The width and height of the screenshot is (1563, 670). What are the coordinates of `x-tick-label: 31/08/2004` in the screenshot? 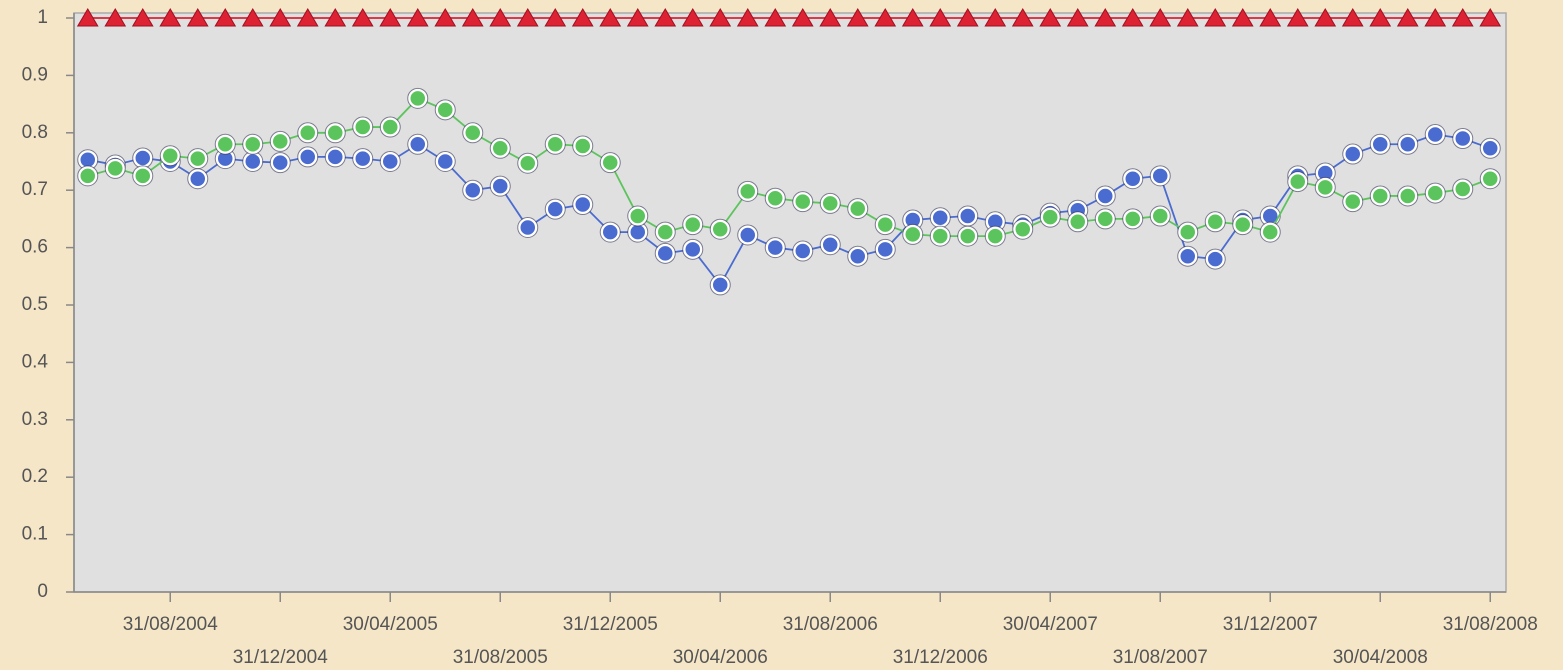 It's located at (171, 624).